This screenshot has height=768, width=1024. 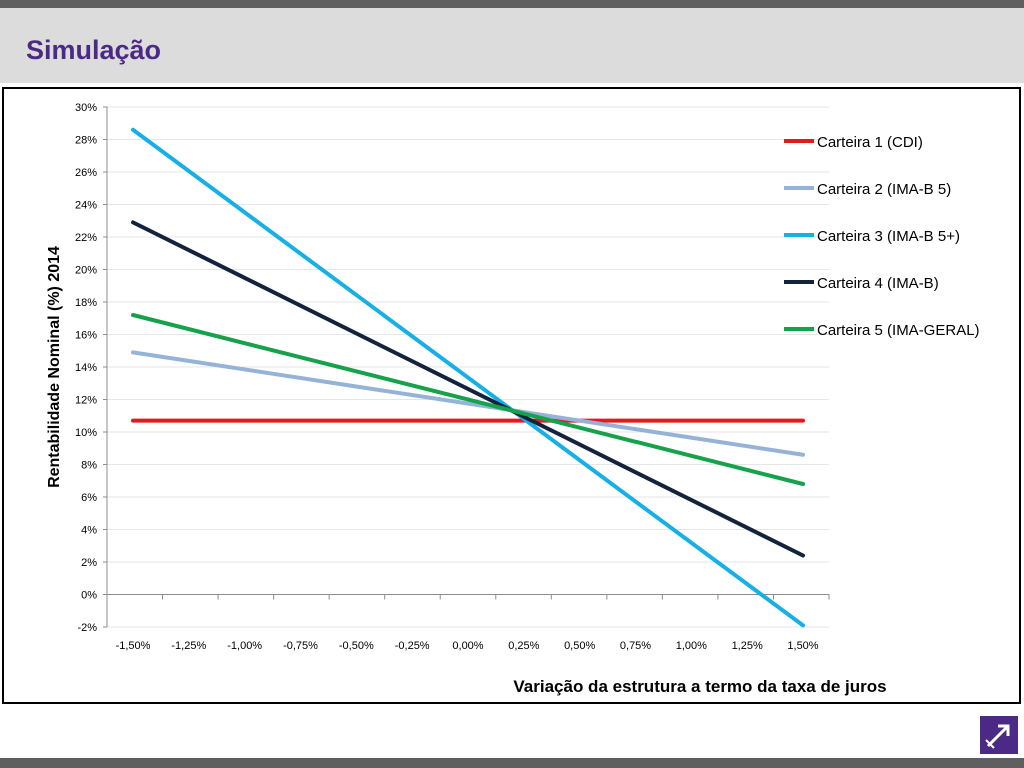 I want to click on y-tick-label: 22%, so click(x=86, y=238).